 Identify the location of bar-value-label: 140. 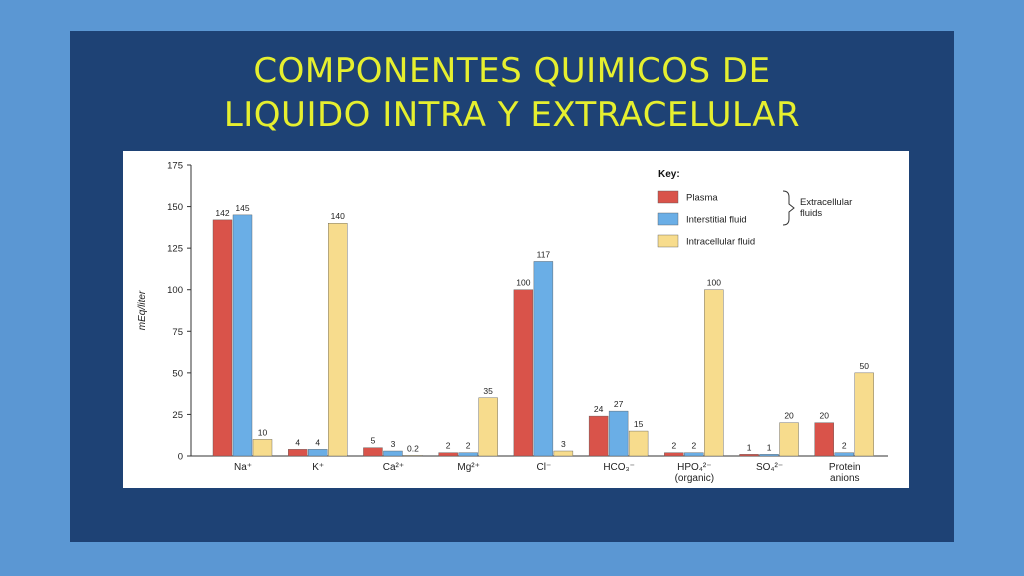
(338, 216).